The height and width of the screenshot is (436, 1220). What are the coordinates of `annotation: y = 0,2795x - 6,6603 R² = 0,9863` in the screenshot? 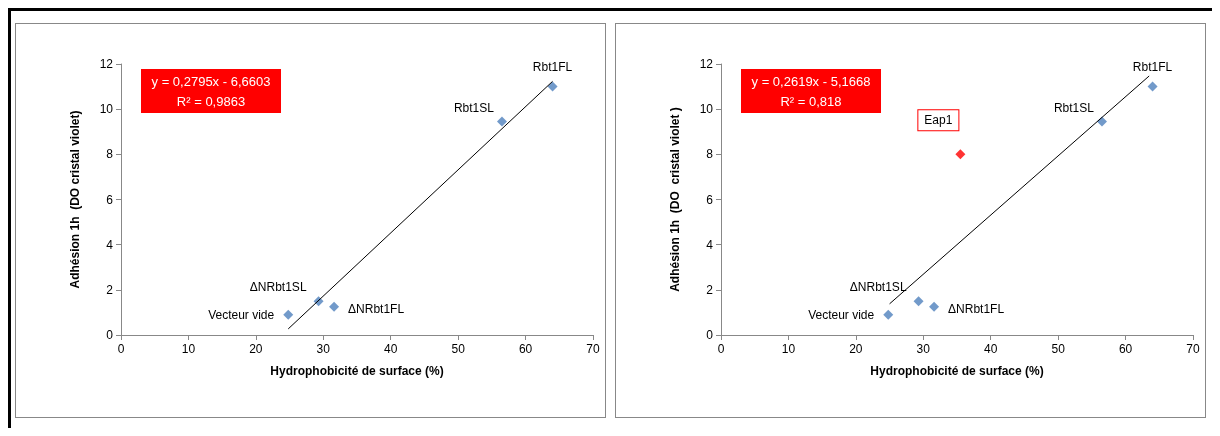 It's located at (211, 91).